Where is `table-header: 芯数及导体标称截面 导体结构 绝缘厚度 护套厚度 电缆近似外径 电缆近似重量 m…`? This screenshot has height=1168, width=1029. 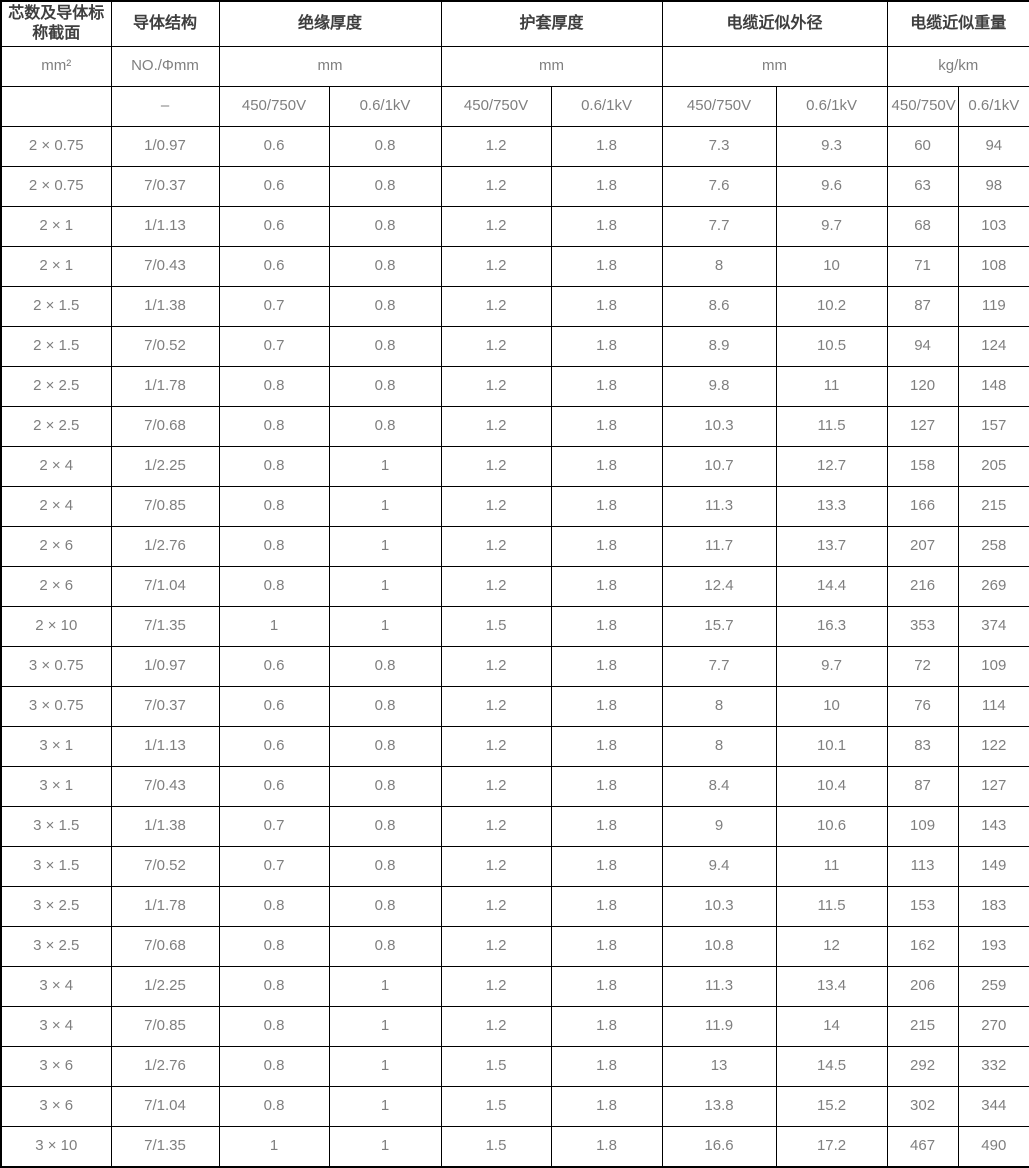 table-header: 芯数及导体标称截面 导体结构 绝缘厚度 护套厚度 电缆近似外径 电缆近似重量 m… is located at coordinates (514, 63).